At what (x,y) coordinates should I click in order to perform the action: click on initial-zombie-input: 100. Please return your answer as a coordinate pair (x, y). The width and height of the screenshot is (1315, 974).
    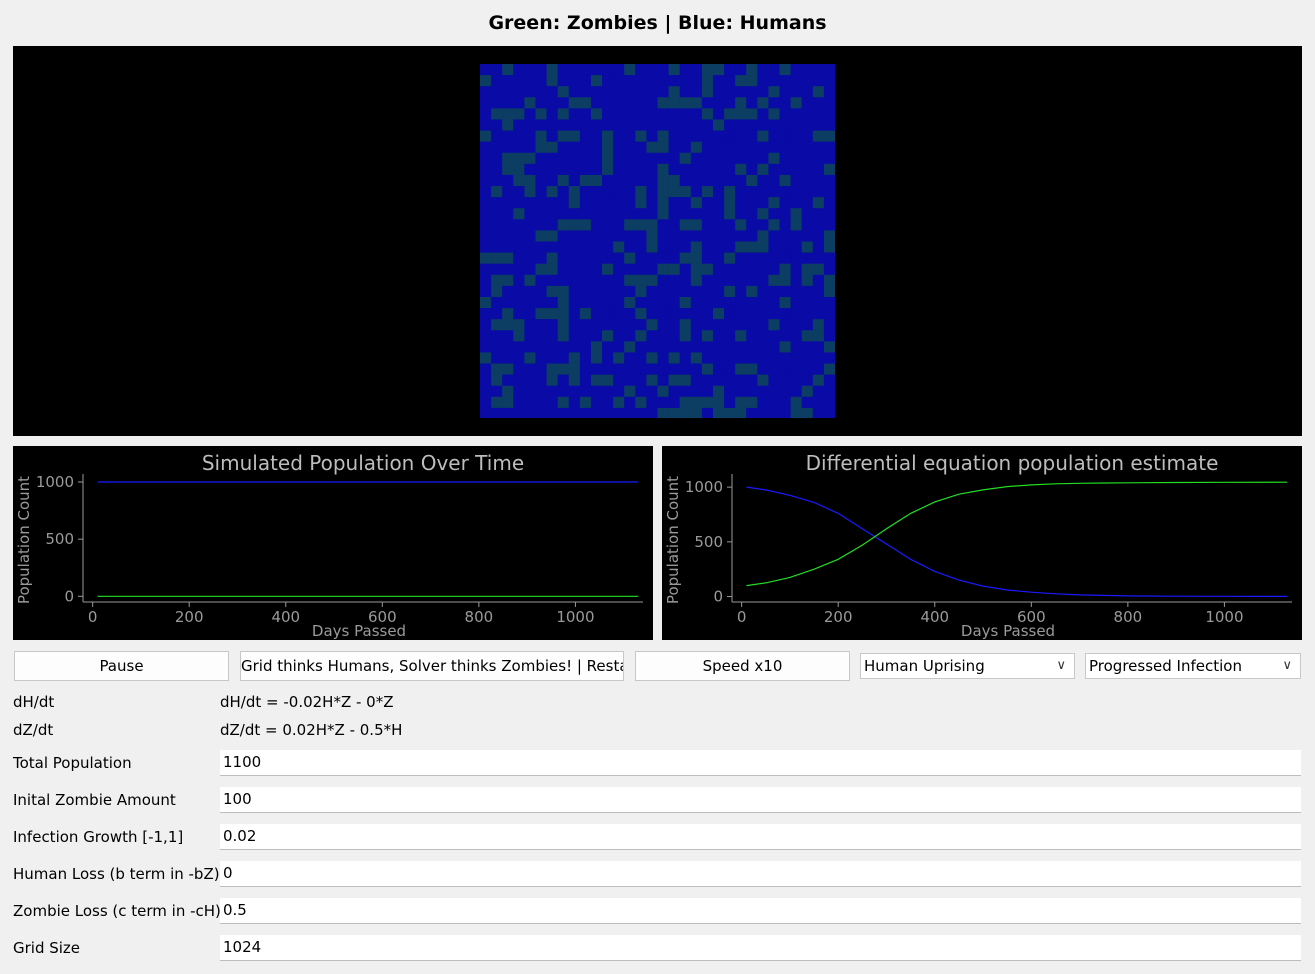
    Looking at the image, I should click on (760, 800).